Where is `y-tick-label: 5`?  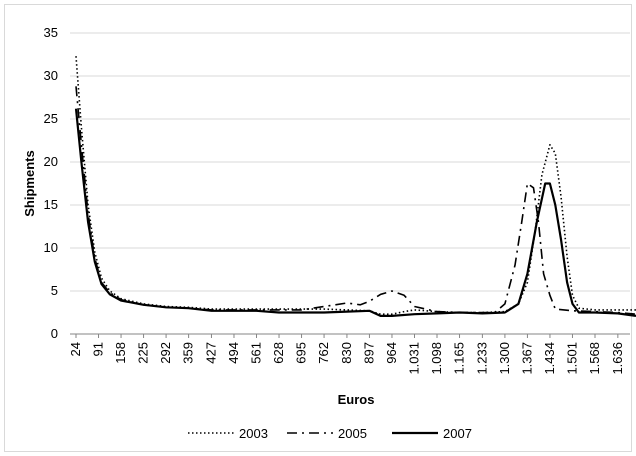
y-tick-label: 5 is located at coordinates (54, 290).